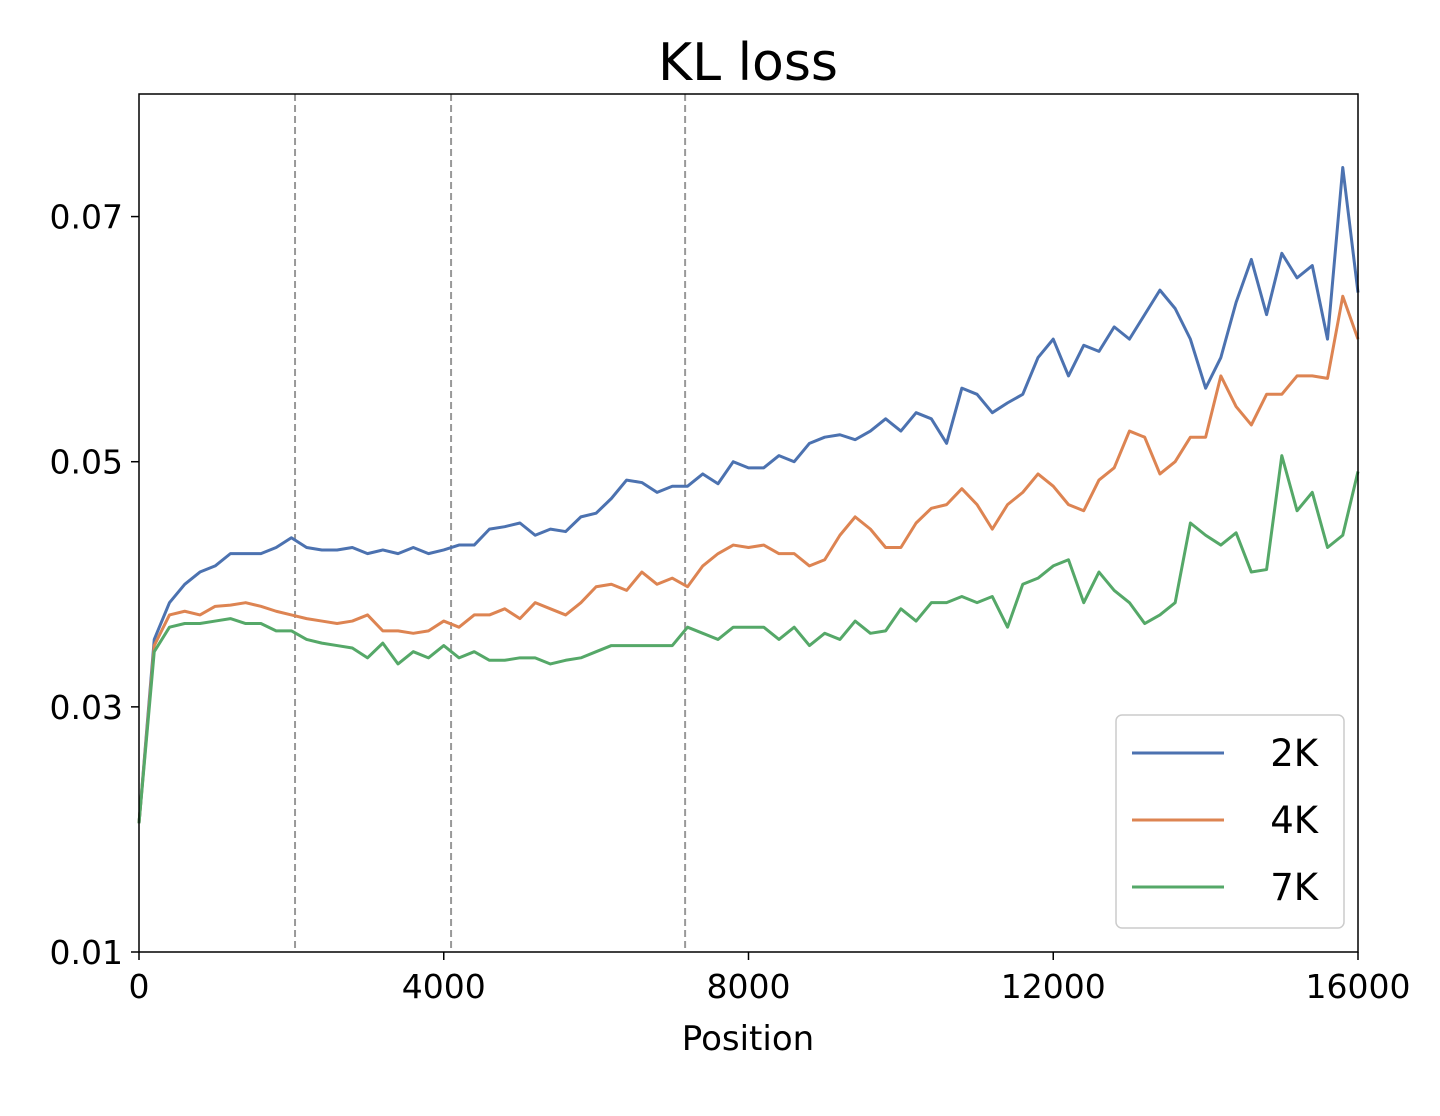 This screenshot has height=1116, width=1440. Describe the element at coordinates (86, 707) in the screenshot. I see `y-tick-label: 0.03` at that location.